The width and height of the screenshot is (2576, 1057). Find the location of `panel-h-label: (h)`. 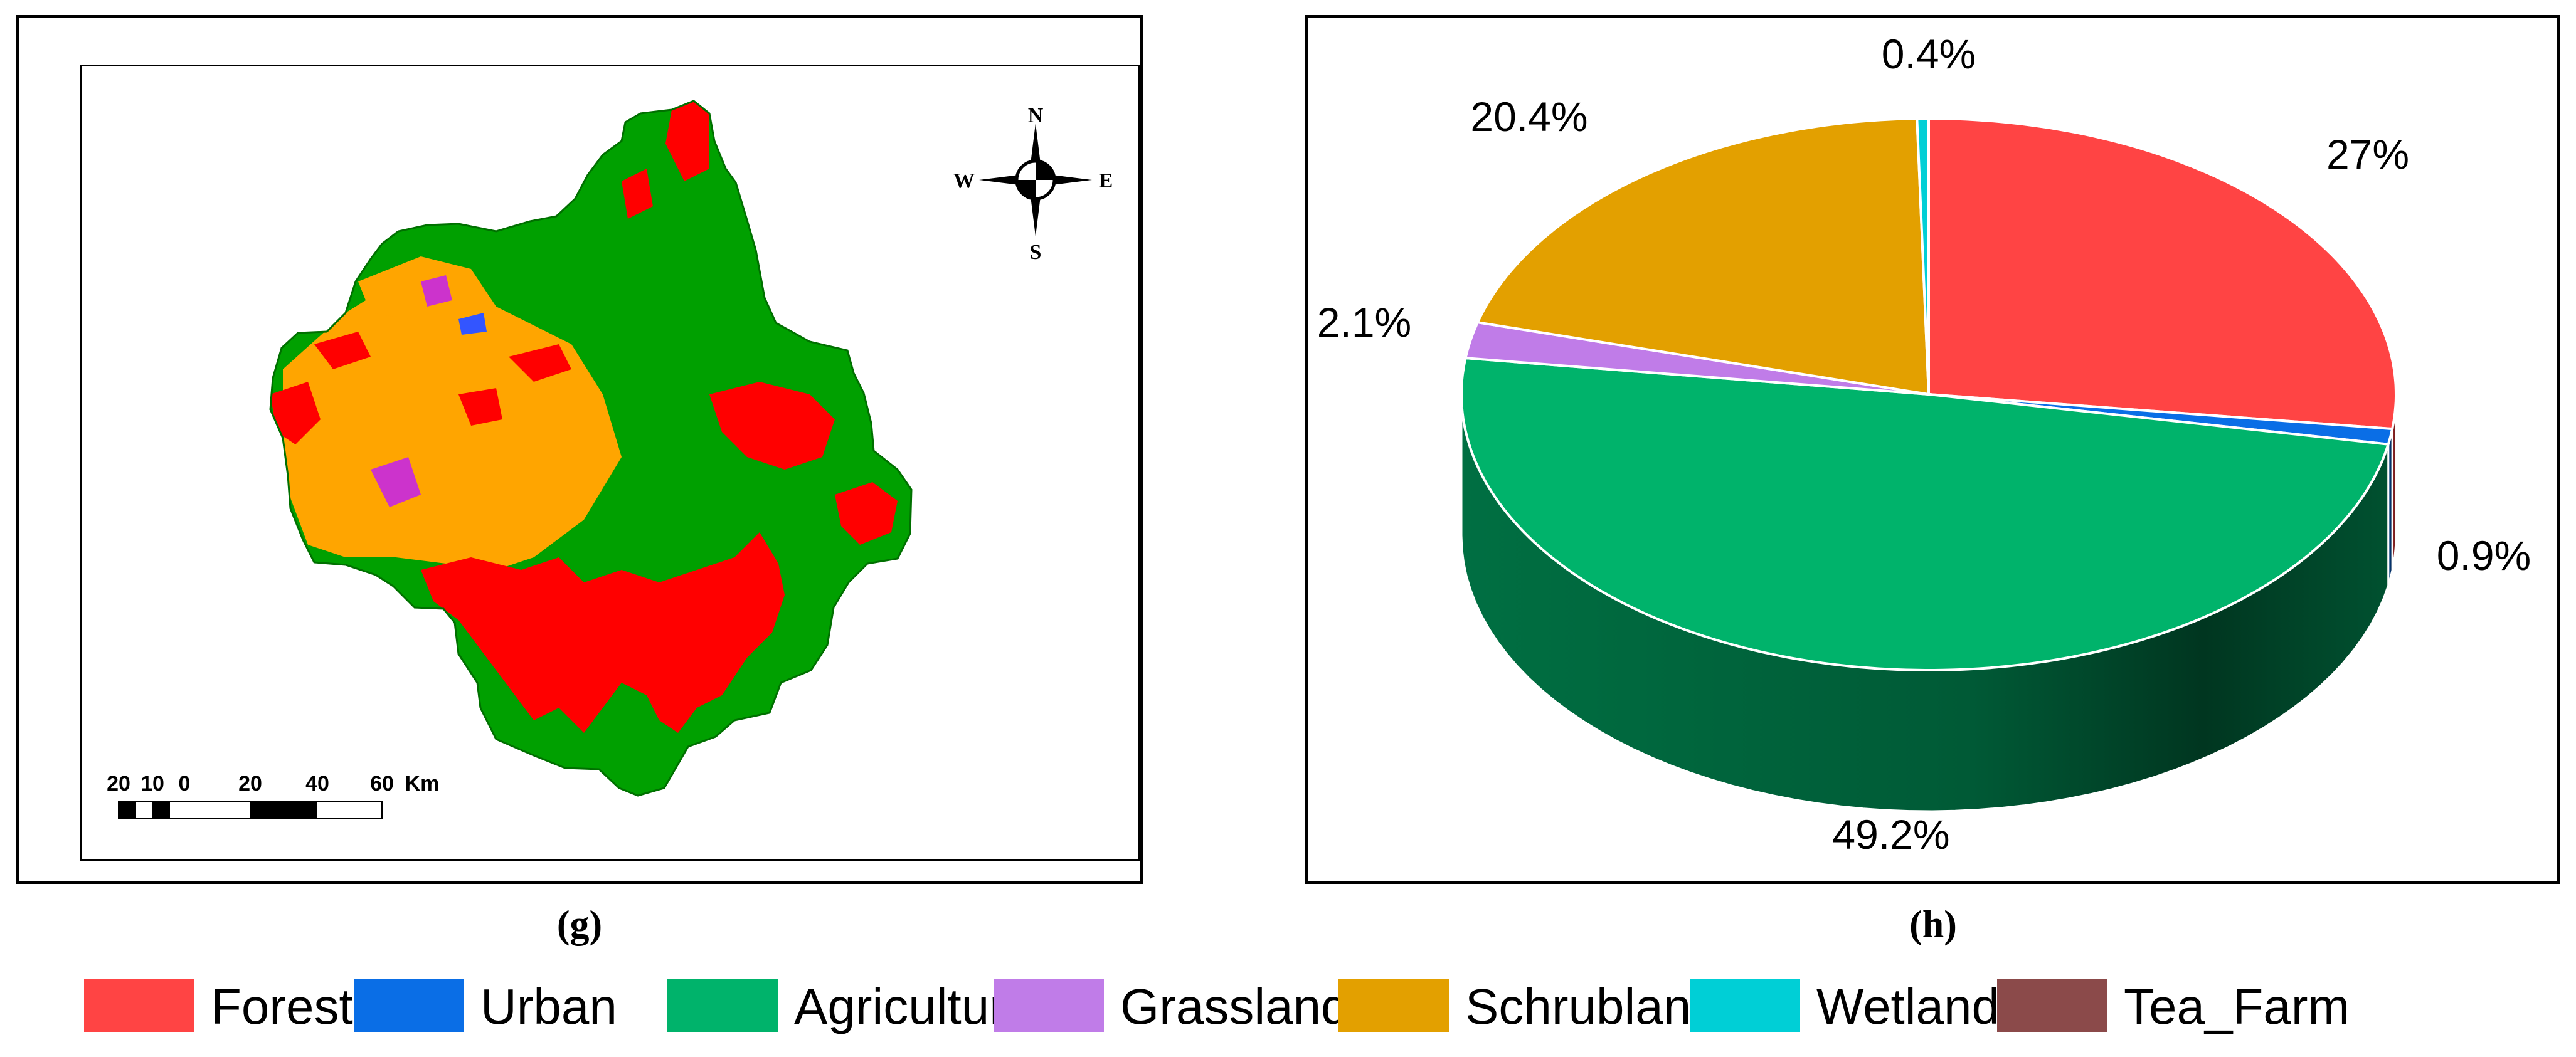

panel-h-label: (h) is located at coordinates (1933, 925).